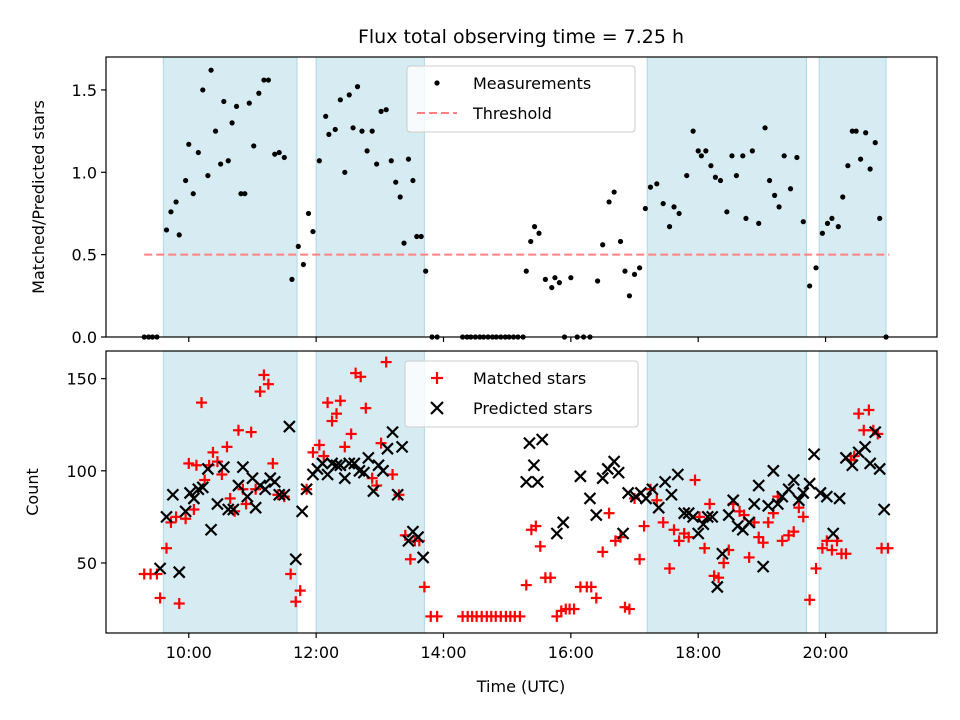 The width and height of the screenshot is (960, 720). Describe the element at coordinates (521, 99) in the screenshot. I see `top-legend: Measurements Threshold` at that location.